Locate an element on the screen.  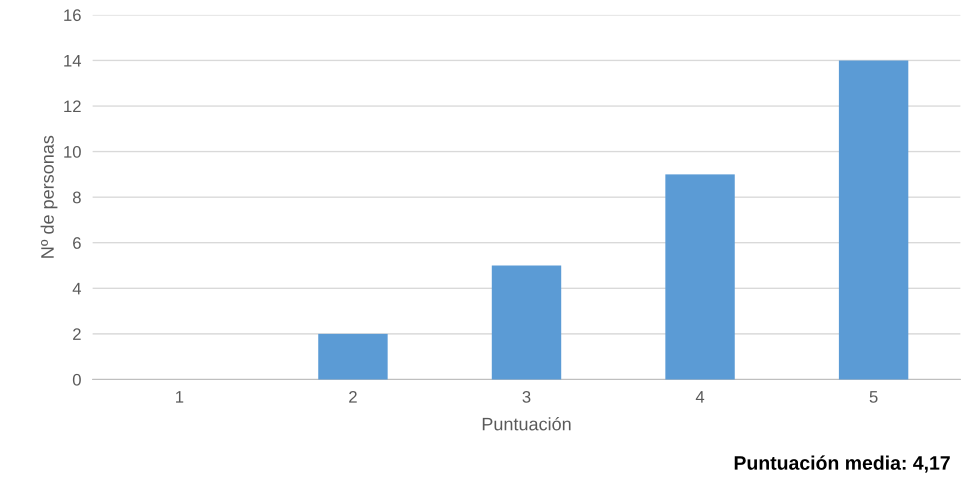
y-tick-label: 14 is located at coordinates (73, 60).